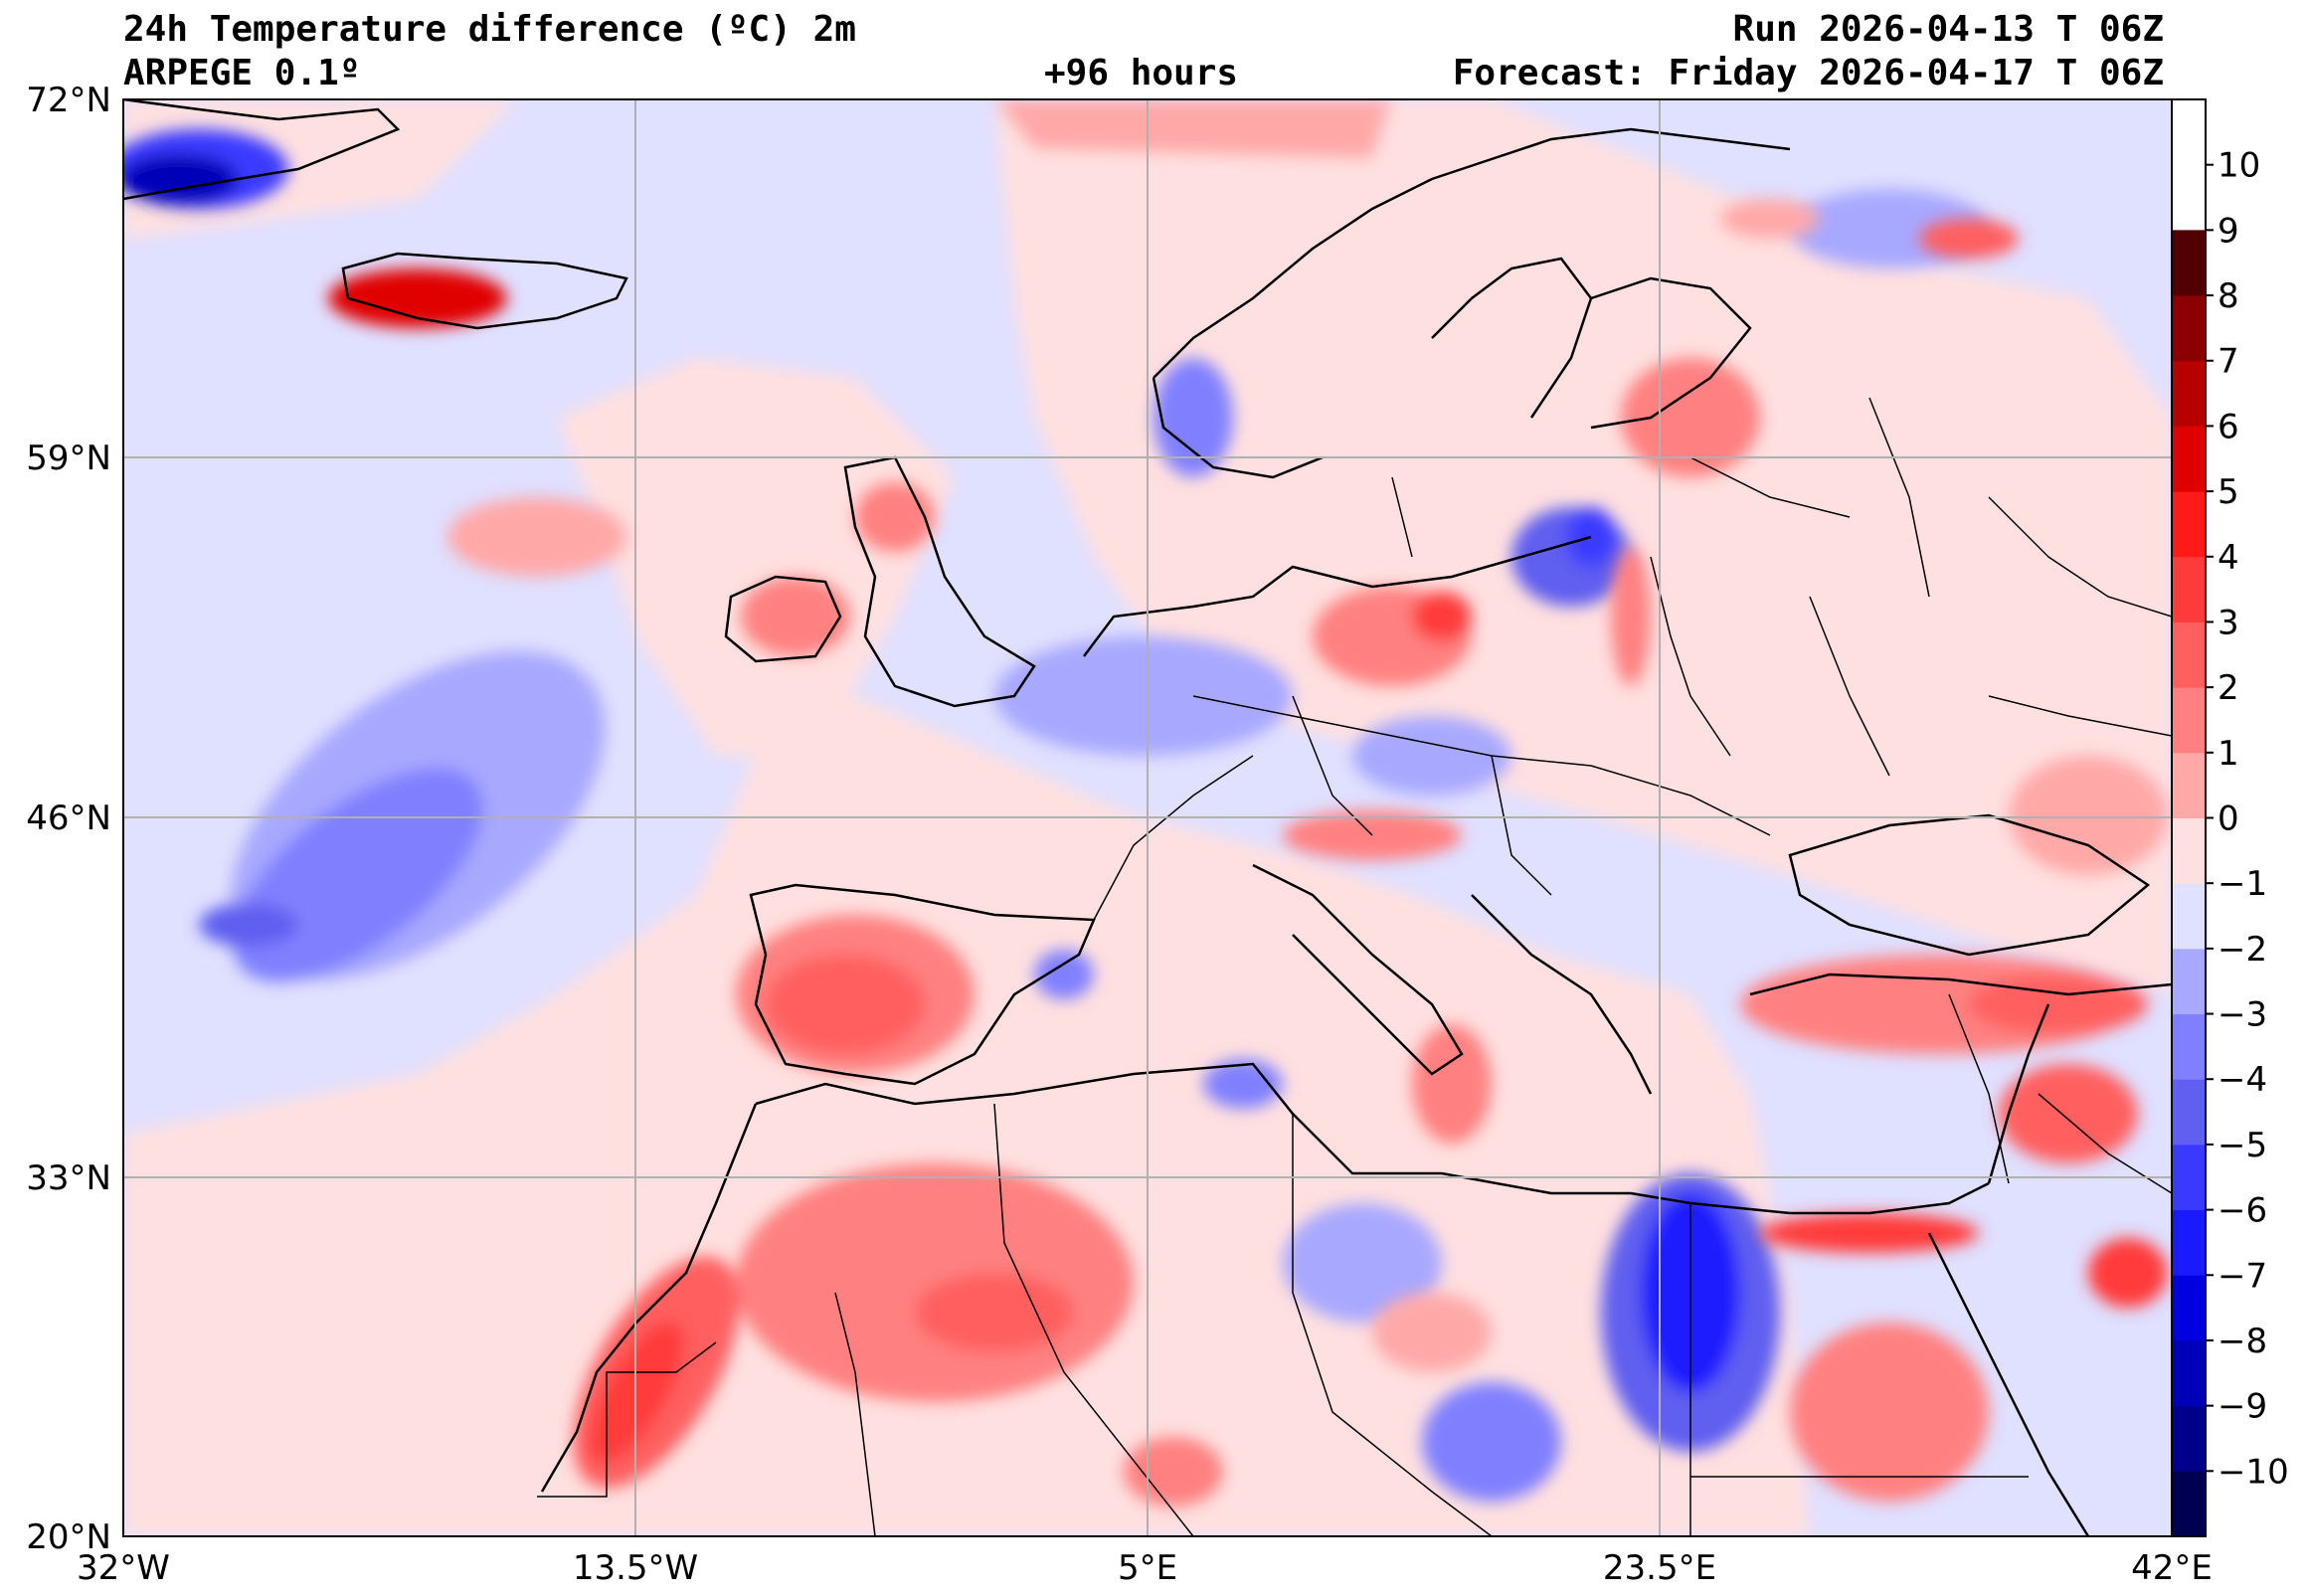 The height and width of the screenshot is (1596, 2307). I want to click on coast-red-sea, so click(2008, 1384).